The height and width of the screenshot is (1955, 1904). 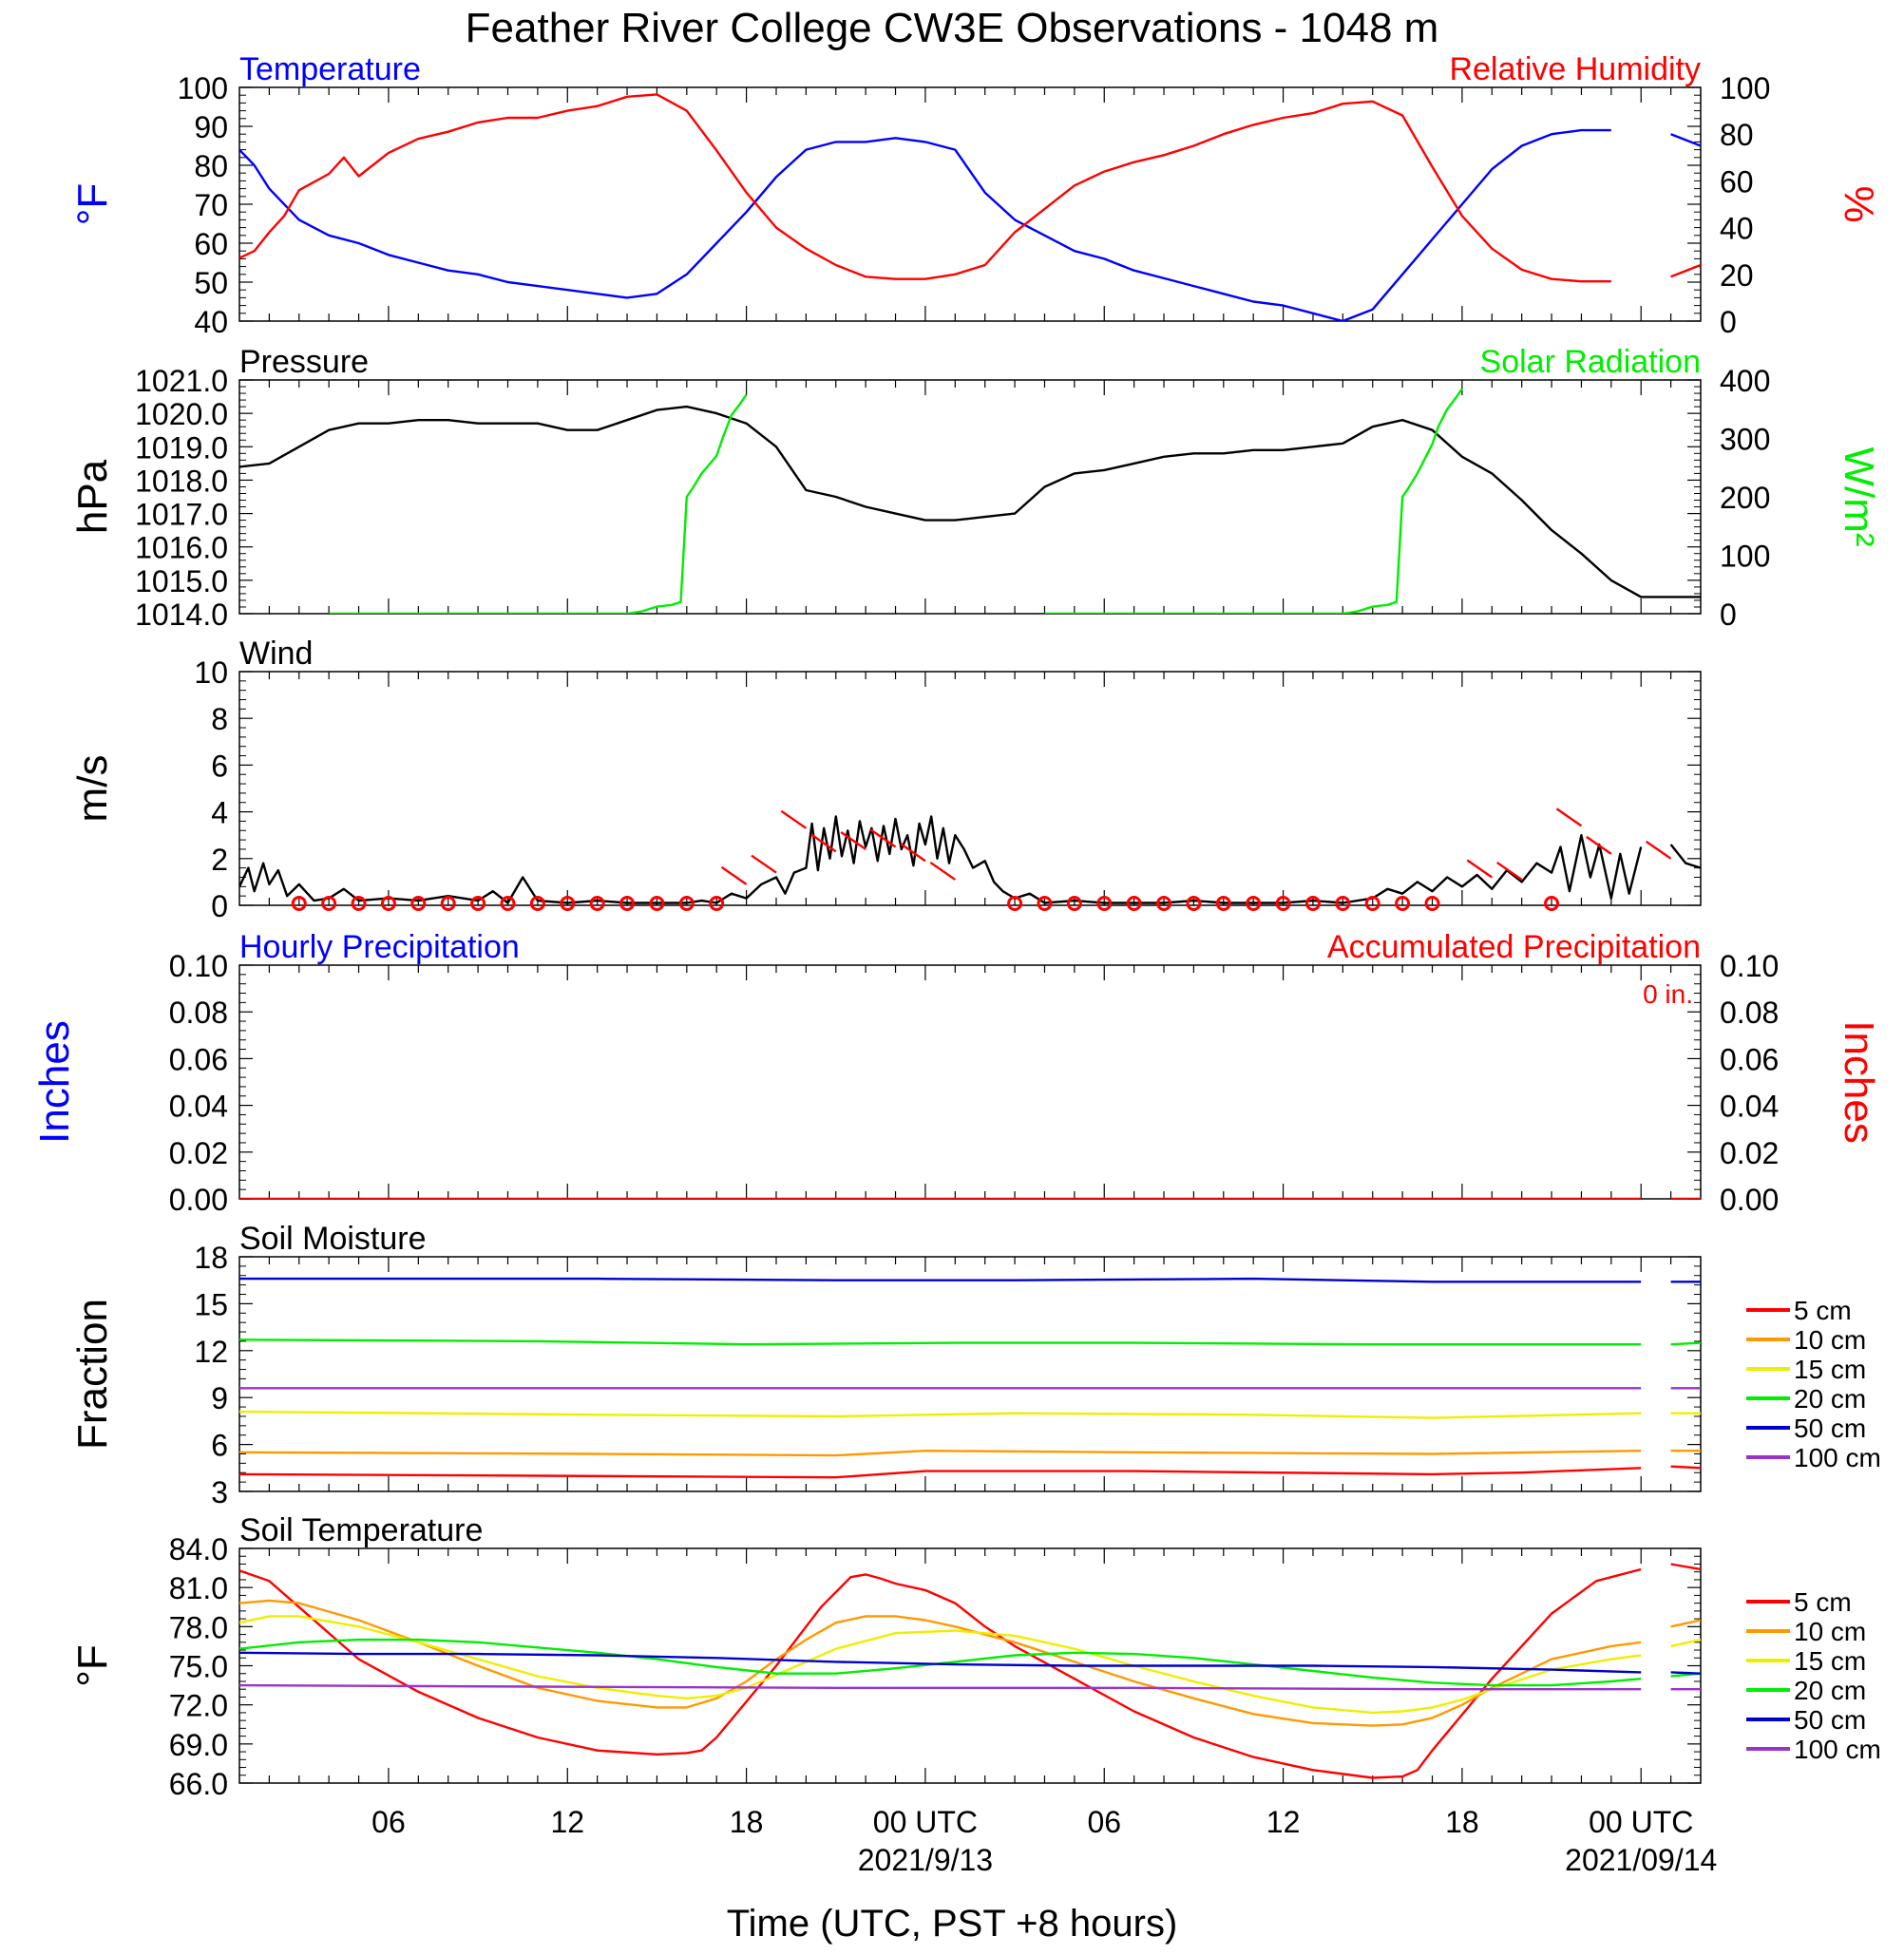 What do you see at coordinates (211, 672) in the screenshot?
I see `y-tick-label-left: 10` at bounding box center [211, 672].